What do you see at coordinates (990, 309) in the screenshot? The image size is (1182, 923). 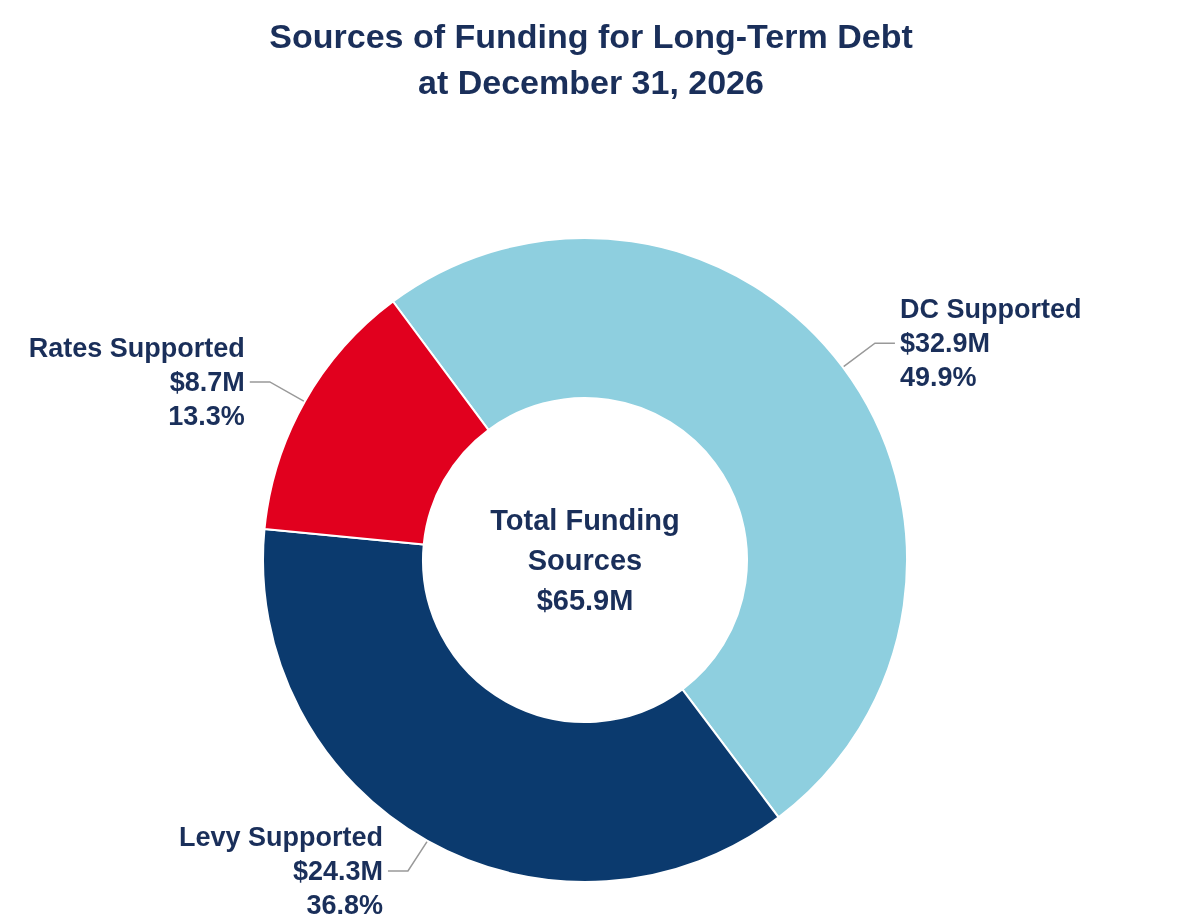 I see `slice-label: DC Supported` at bounding box center [990, 309].